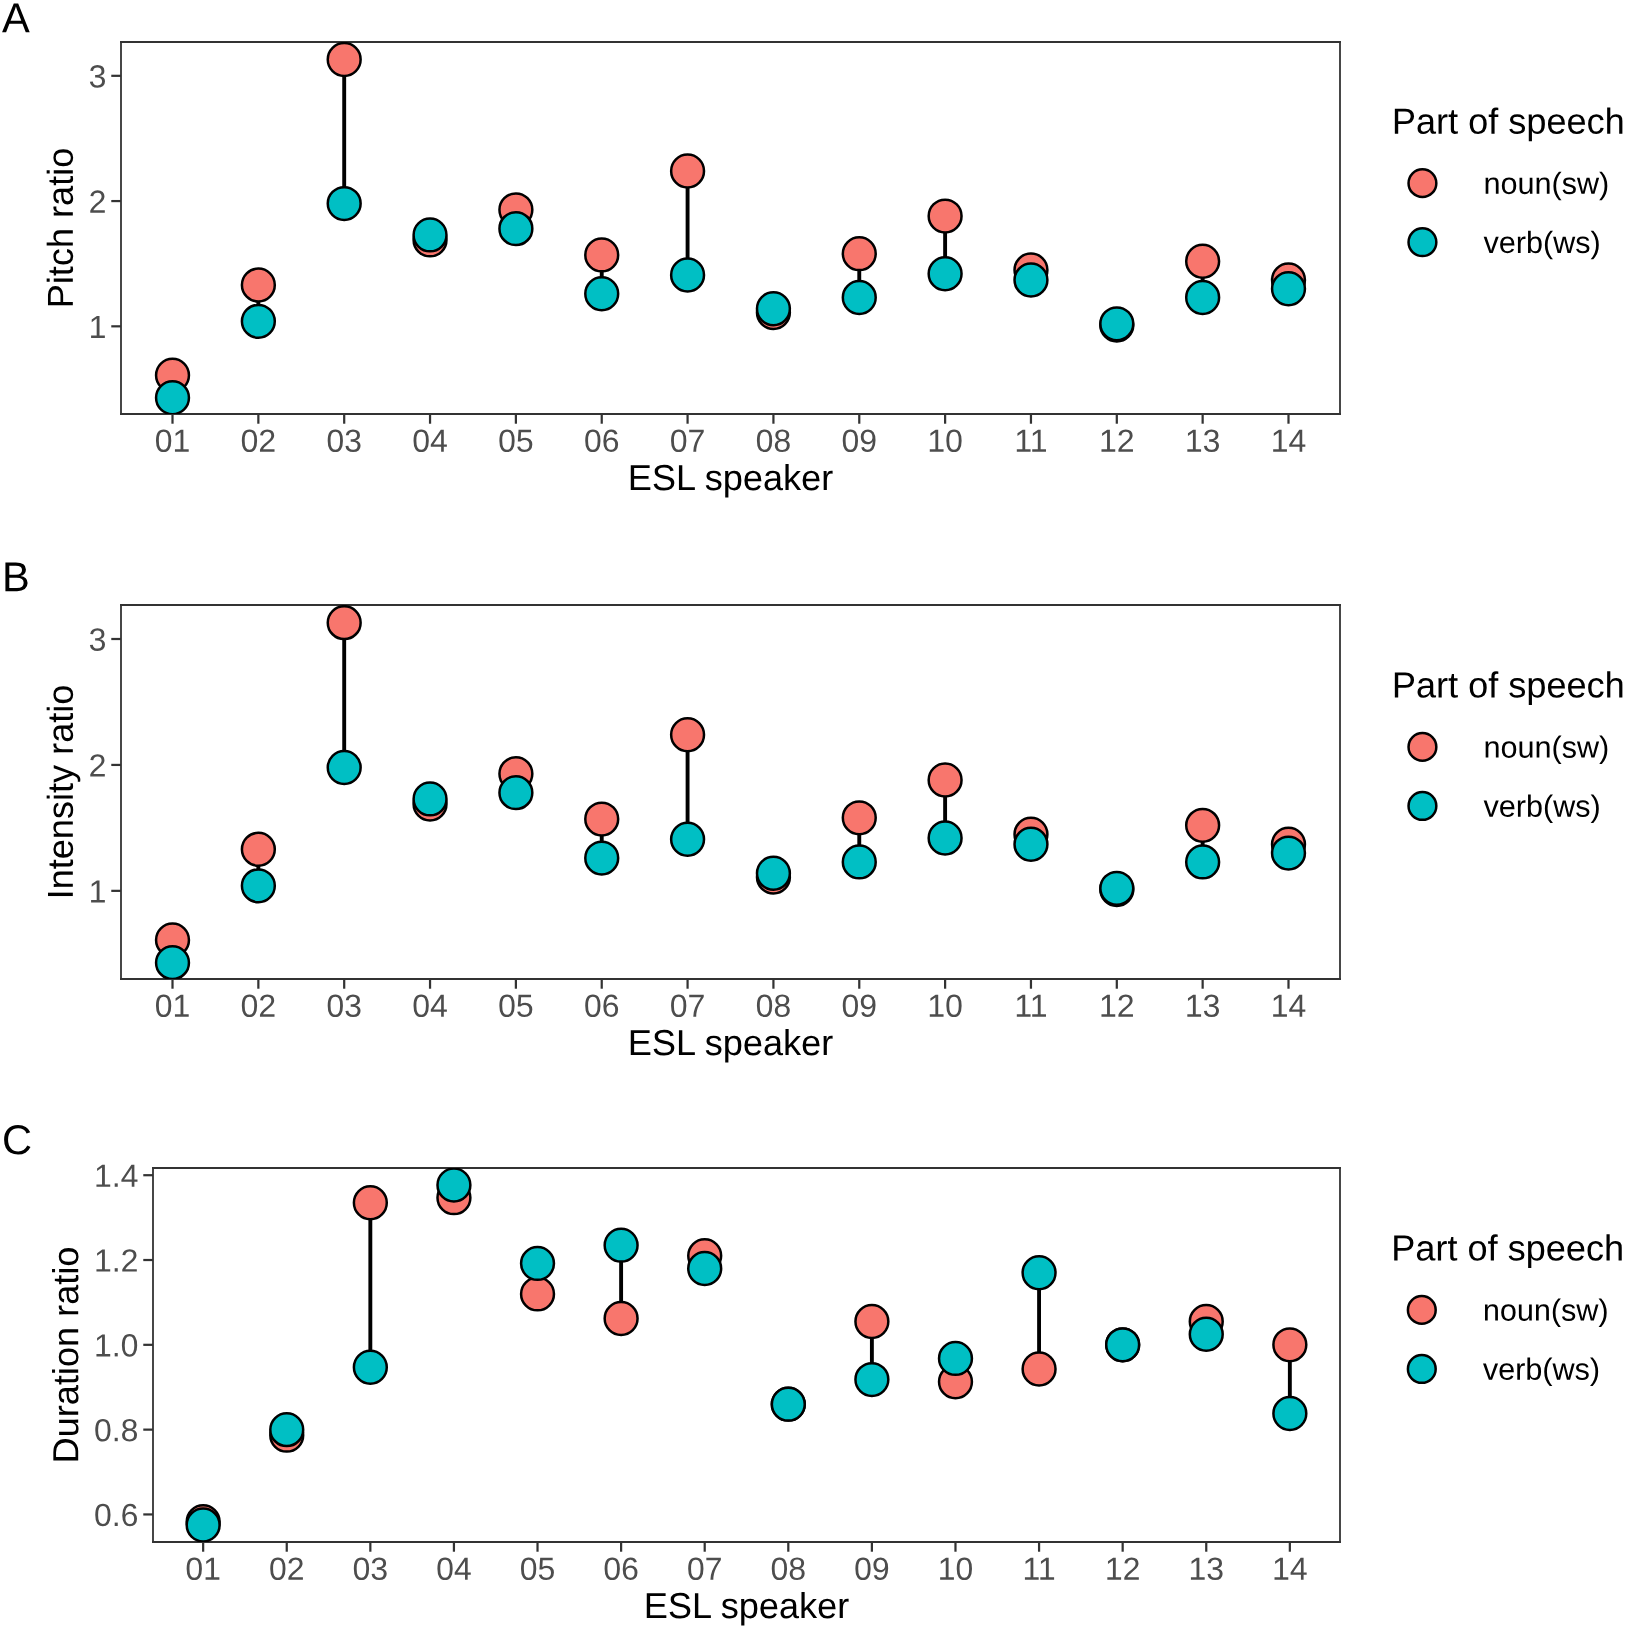 Image resolution: width=1650 pixels, height=1644 pixels. I want to click on chart-title: C, so click(17, 1140).